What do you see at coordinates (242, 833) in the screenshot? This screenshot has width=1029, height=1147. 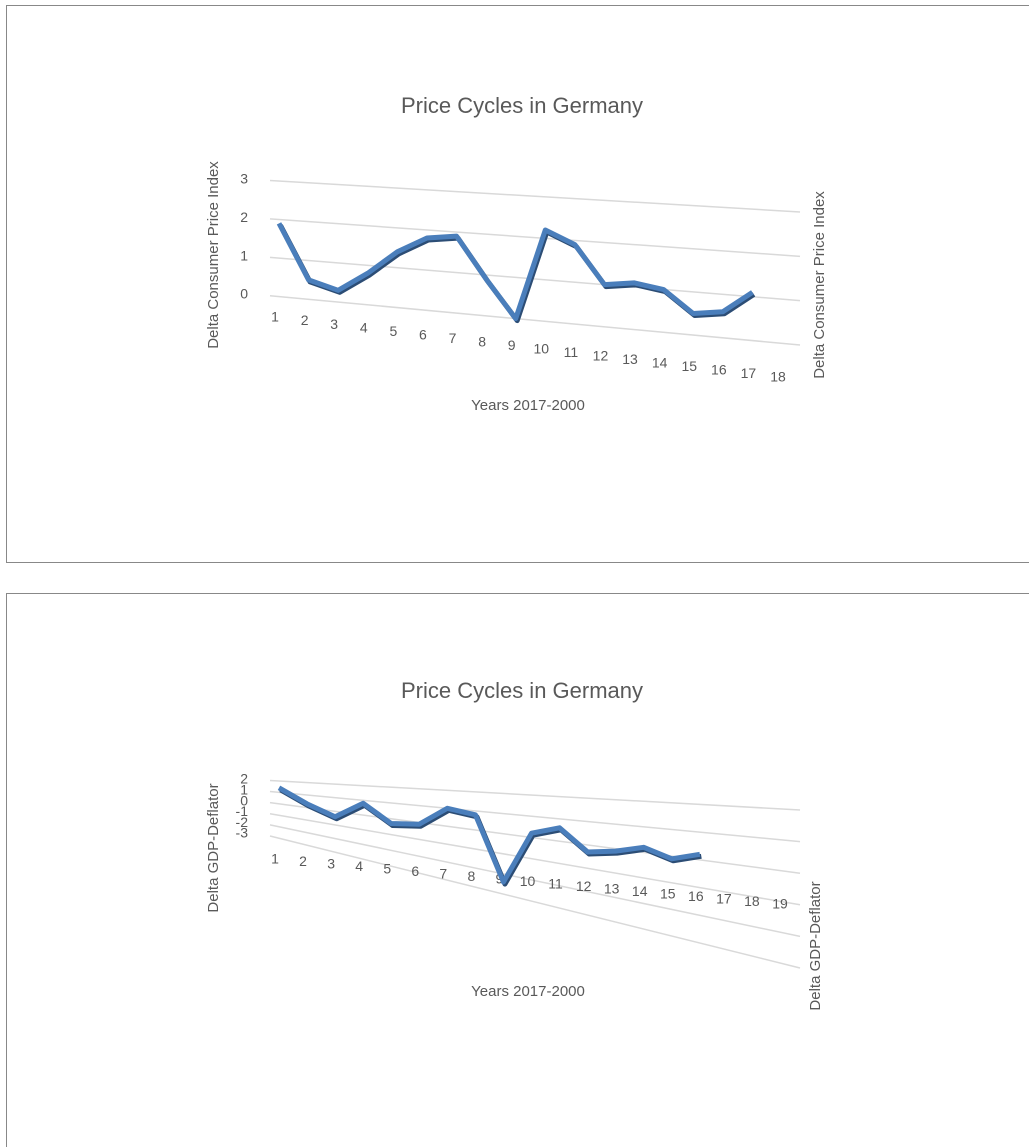 I see `y-tick-label: -3` at bounding box center [242, 833].